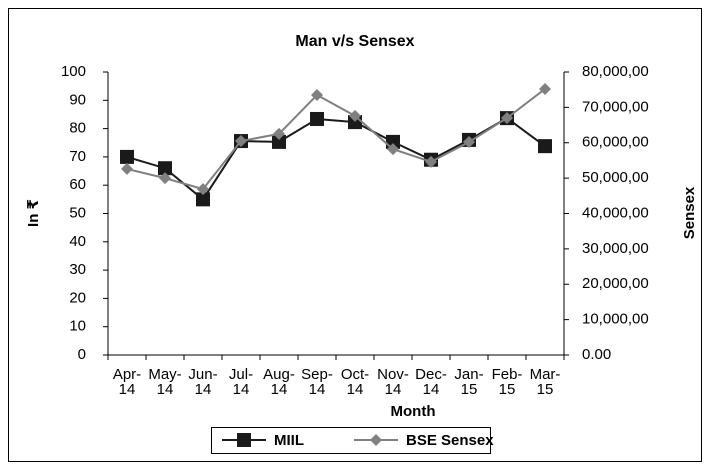  Describe the element at coordinates (127, 374) in the screenshot. I see `x-tick-label-line: Apr-` at that location.